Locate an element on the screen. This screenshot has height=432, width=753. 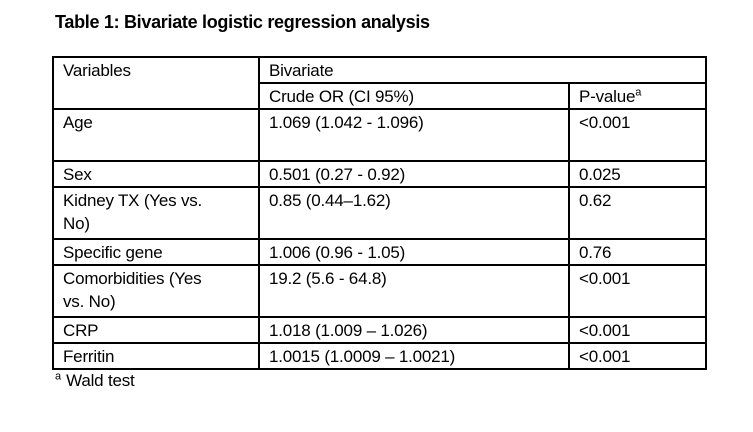
cell-variable: Kidney TX (Yes vs. No) is located at coordinates (156, 213).